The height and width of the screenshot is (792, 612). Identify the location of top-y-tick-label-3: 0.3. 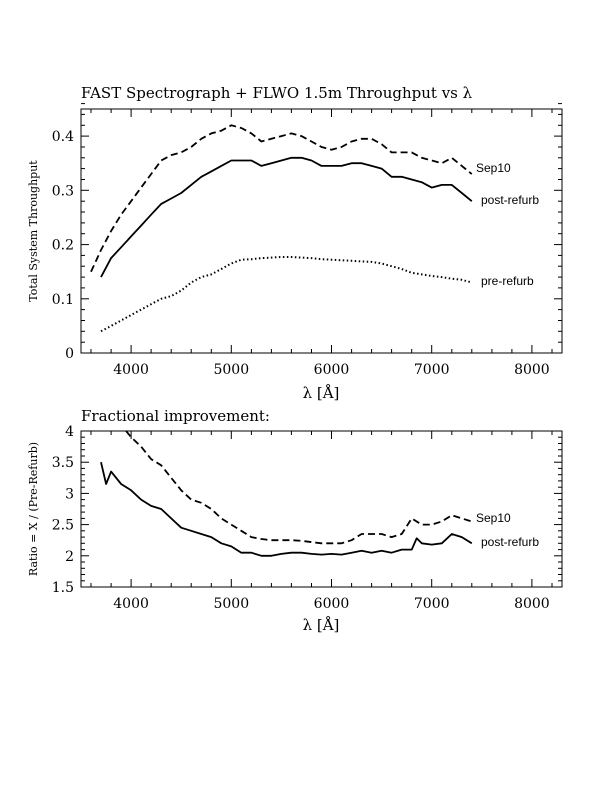
(63, 191).